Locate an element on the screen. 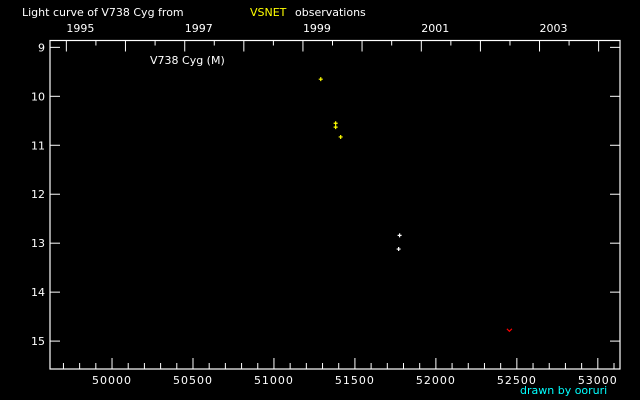 This screenshot has width=640, height=400. year-label: 1999 is located at coordinates (317, 28).